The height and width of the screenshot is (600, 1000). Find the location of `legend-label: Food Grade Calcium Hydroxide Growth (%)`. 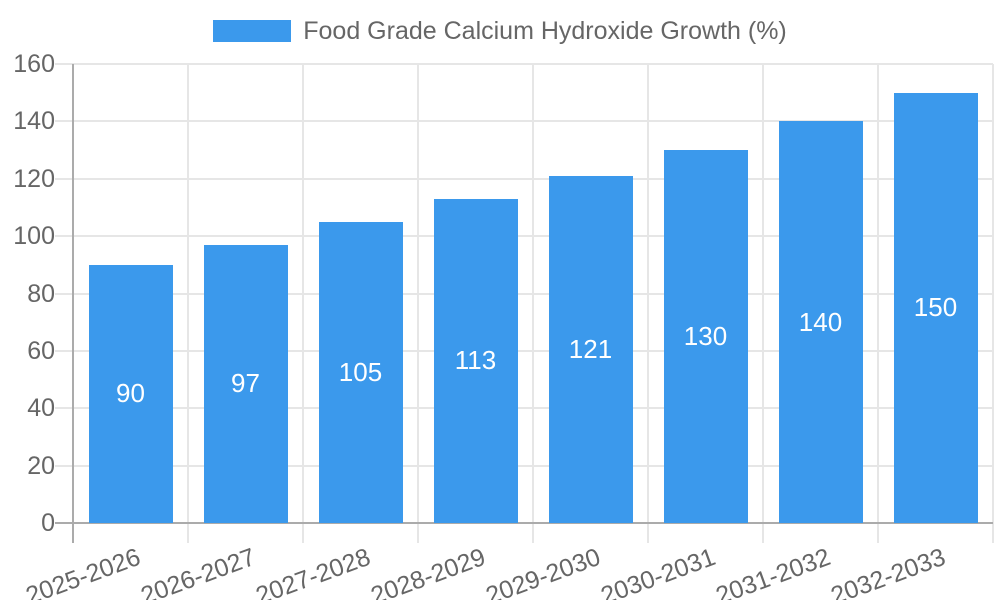

legend-label: Food Grade Calcium Hydroxide Growth (%) is located at coordinates (545, 30).